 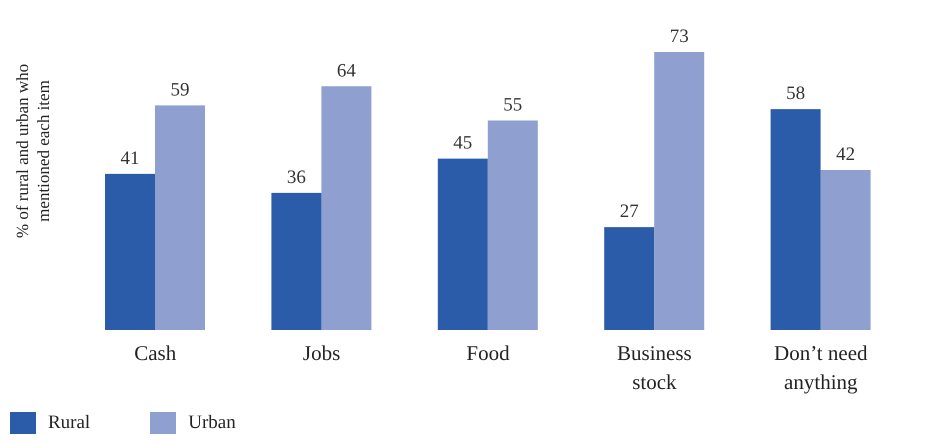 What do you see at coordinates (512, 105) in the screenshot?
I see `data-label: 55` at bounding box center [512, 105].